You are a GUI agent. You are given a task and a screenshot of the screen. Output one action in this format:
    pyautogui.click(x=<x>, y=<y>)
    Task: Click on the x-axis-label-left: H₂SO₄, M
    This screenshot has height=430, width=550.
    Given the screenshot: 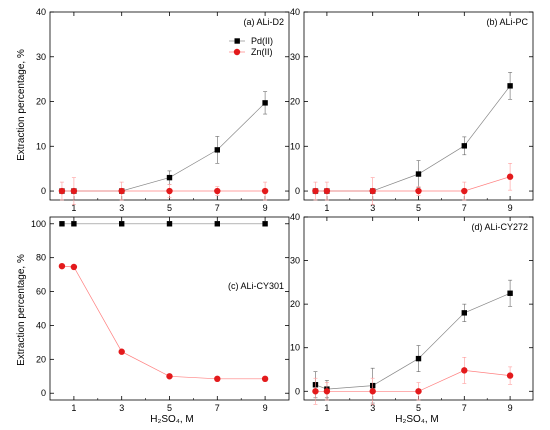 What is the action you would take?
    pyautogui.click(x=172, y=419)
    